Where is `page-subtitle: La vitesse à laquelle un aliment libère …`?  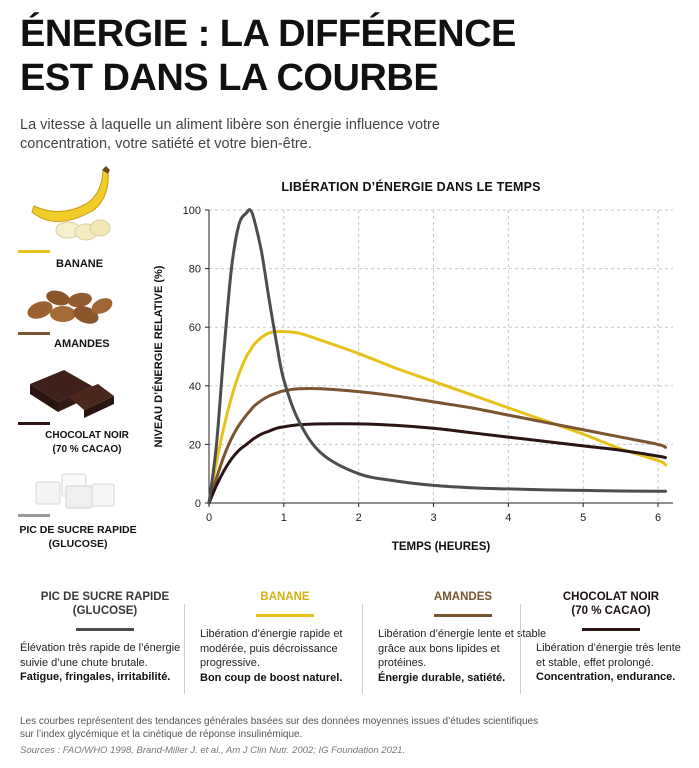 page-subtitle: La vitesse à laquelle un aliment libère … is located at coordinates (230, 134).